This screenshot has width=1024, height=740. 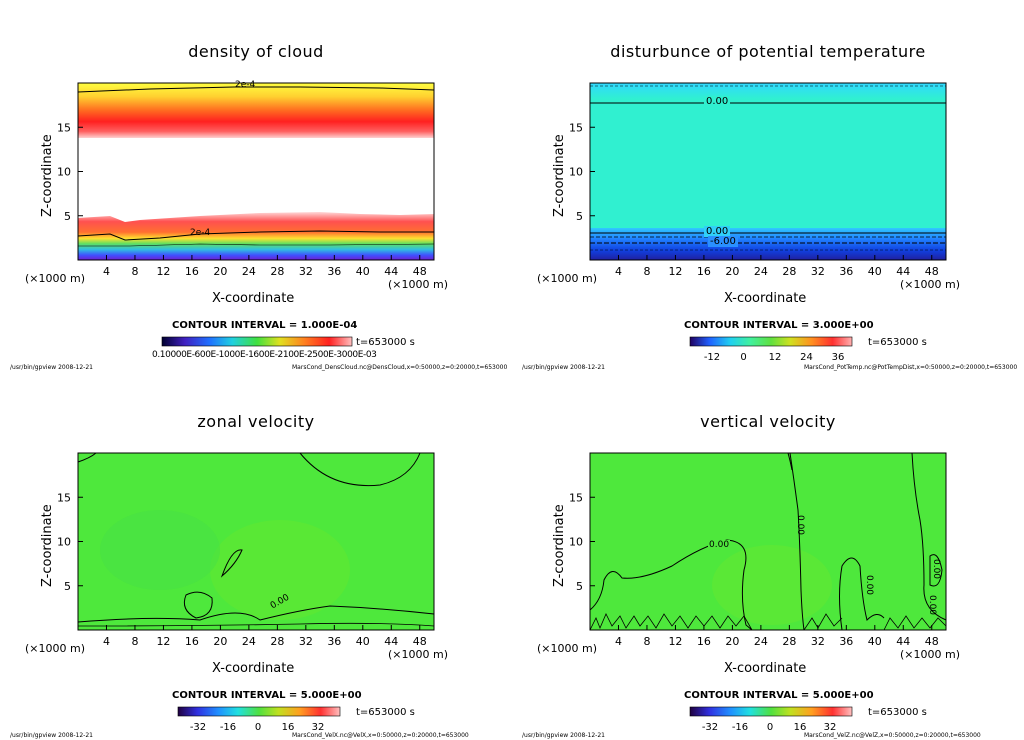 What do you see at coordinates (740, 727) in the screenshot?
I see `colorbar-tick-label: -16` at bounding box center [740, 727].